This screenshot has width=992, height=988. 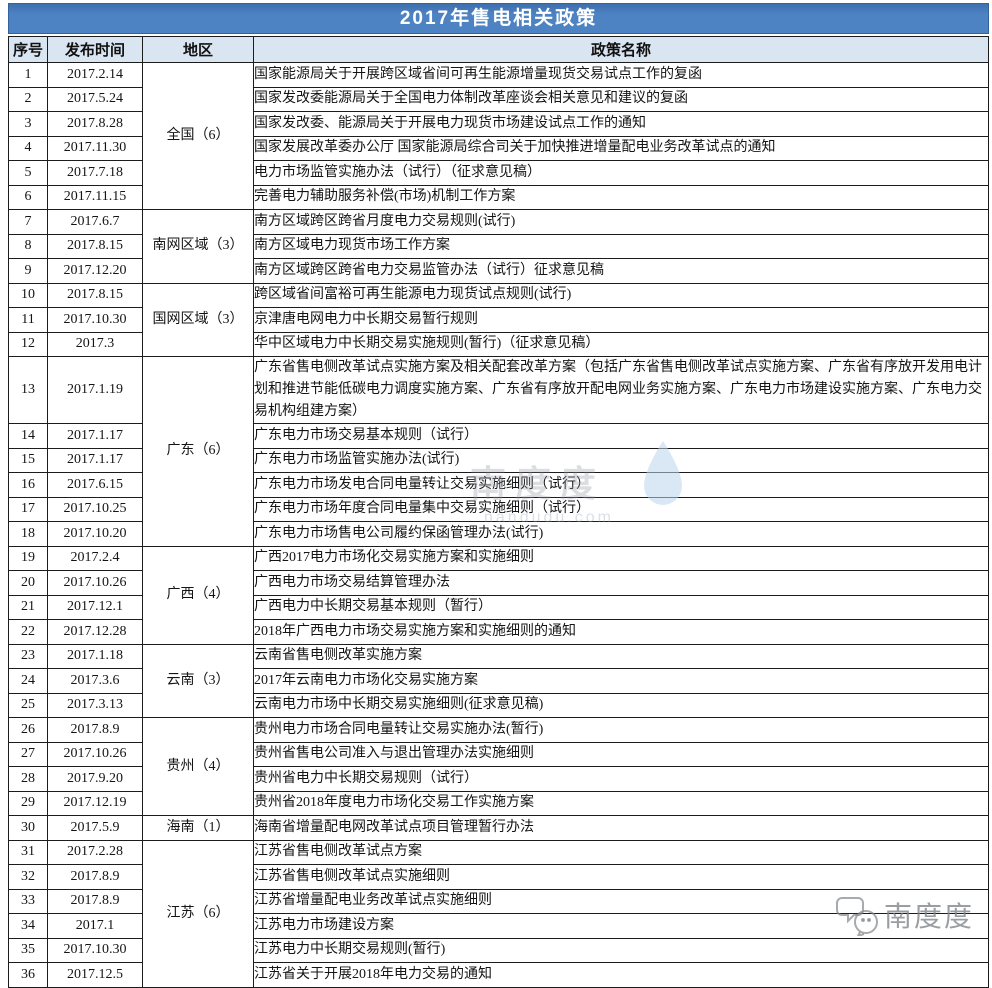 What do you see at coordinates (28, 295) in the screenshot?
I see `row-number-cell: 10` at bounding box center [28, 295].